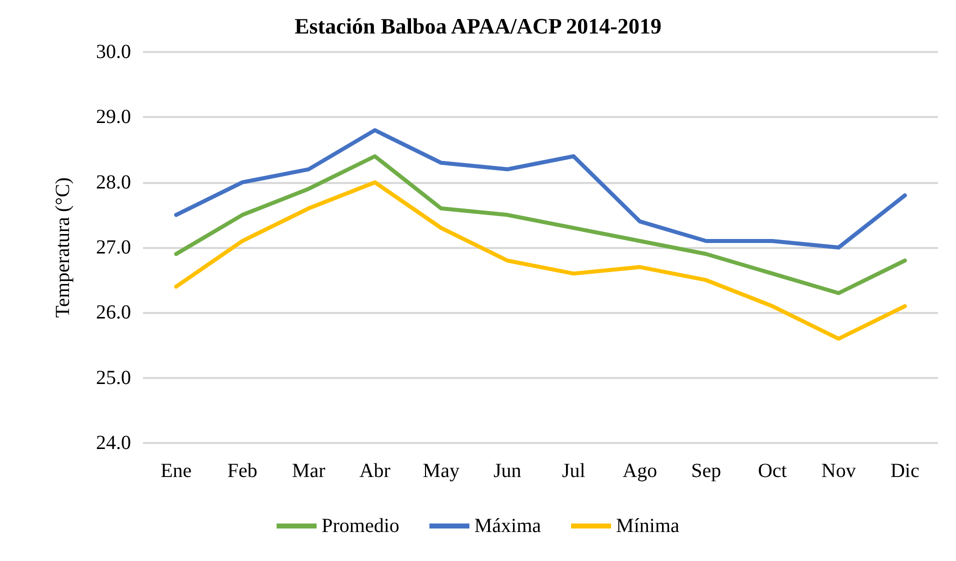 This screenshot has height=561, width=956. What do you see at coordinates (113, 117) in the screenshot?
I see `y-tick-label: 29.0` at bounding box center [113, 117].